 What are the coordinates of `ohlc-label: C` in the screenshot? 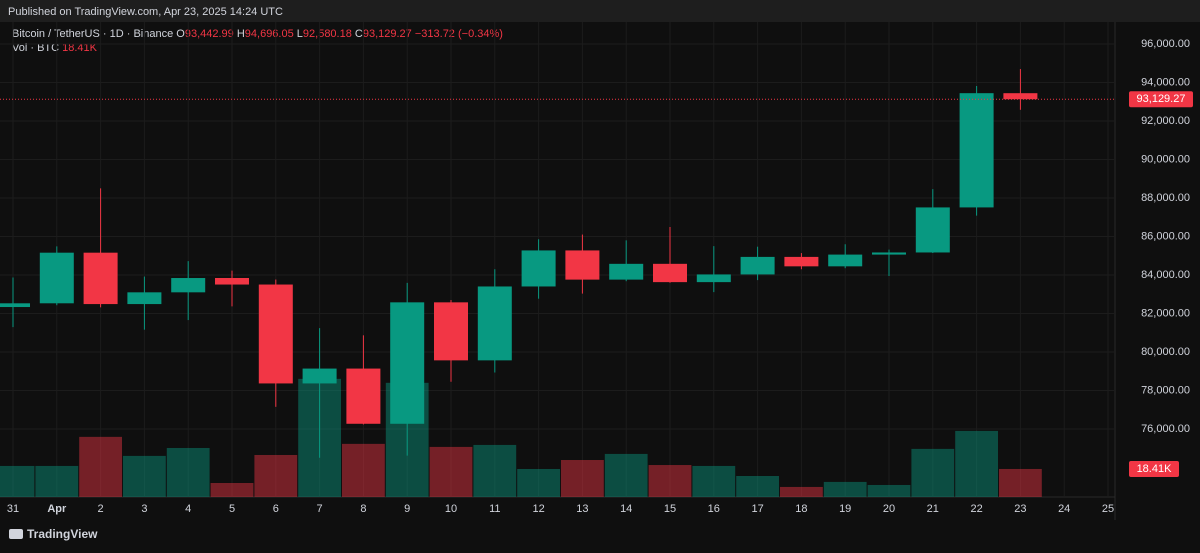 It's located at (359, 34).